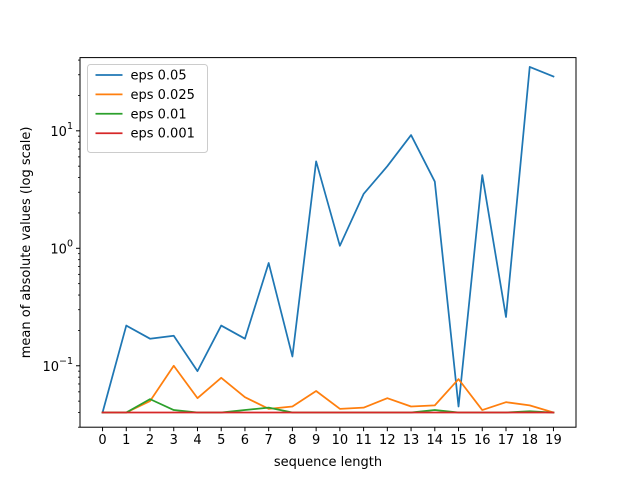  What do you see at coordinates (458, 440) in the screenshot?
I see `x-tick-label: 15` at bounding box center [458, 440].